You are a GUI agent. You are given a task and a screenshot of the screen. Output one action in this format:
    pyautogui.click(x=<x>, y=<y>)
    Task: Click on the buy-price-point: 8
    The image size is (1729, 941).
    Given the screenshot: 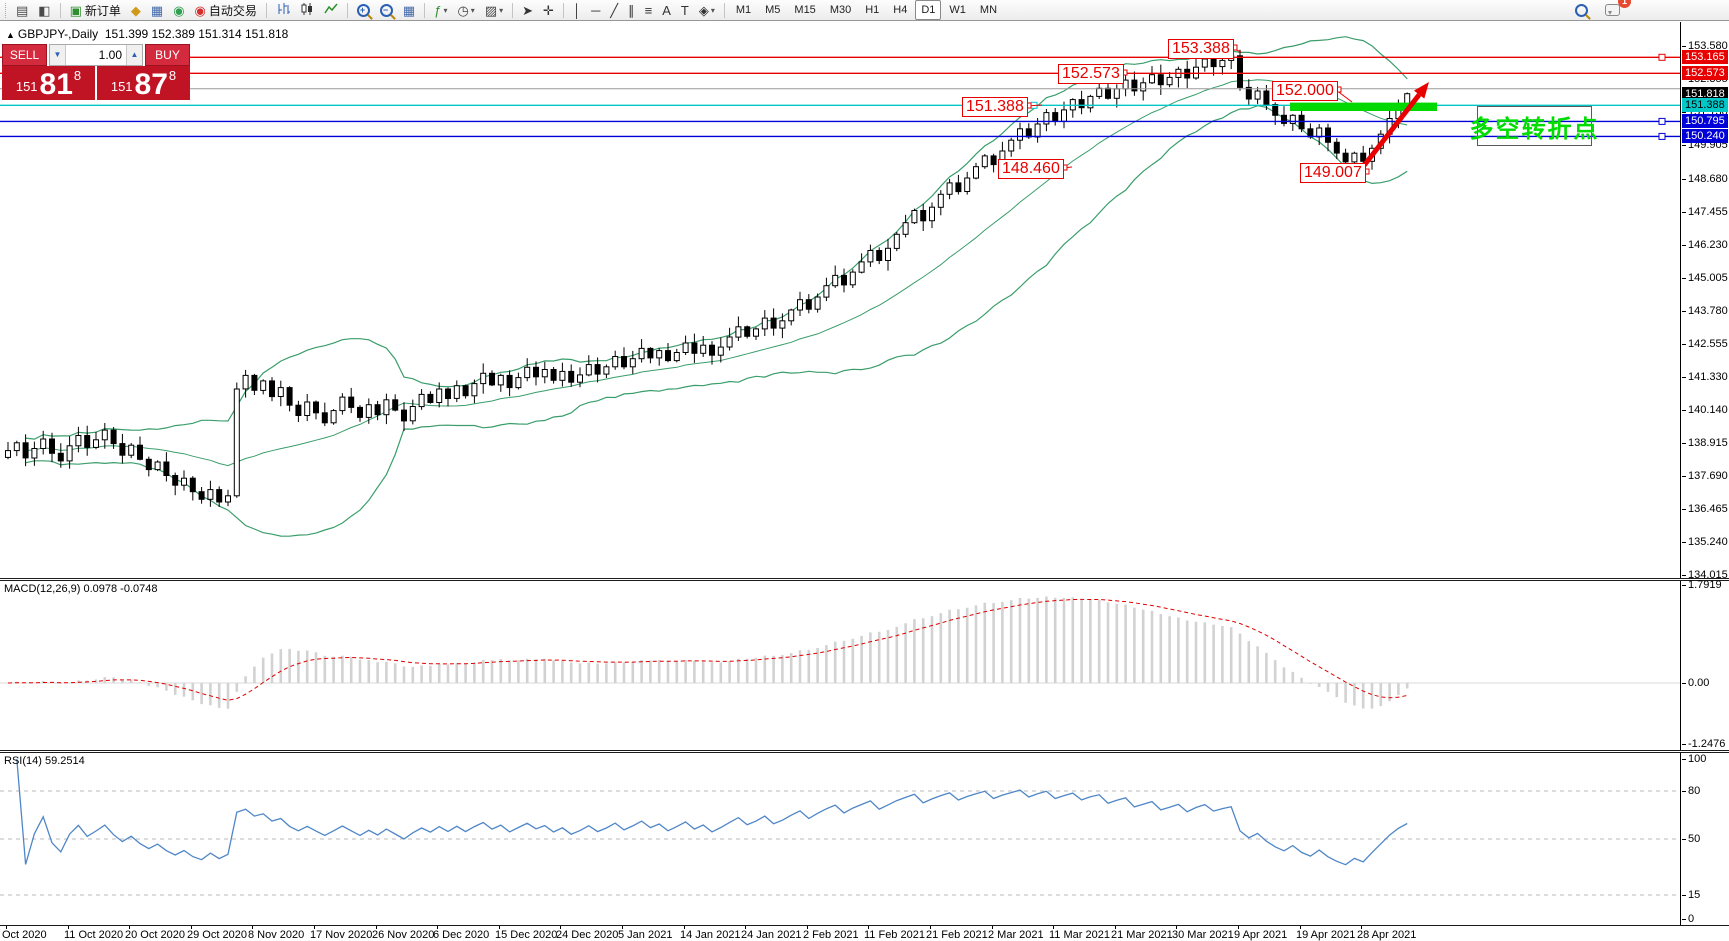 What is the action you would take?
    pyautogui.click(x=172, y=75)
    